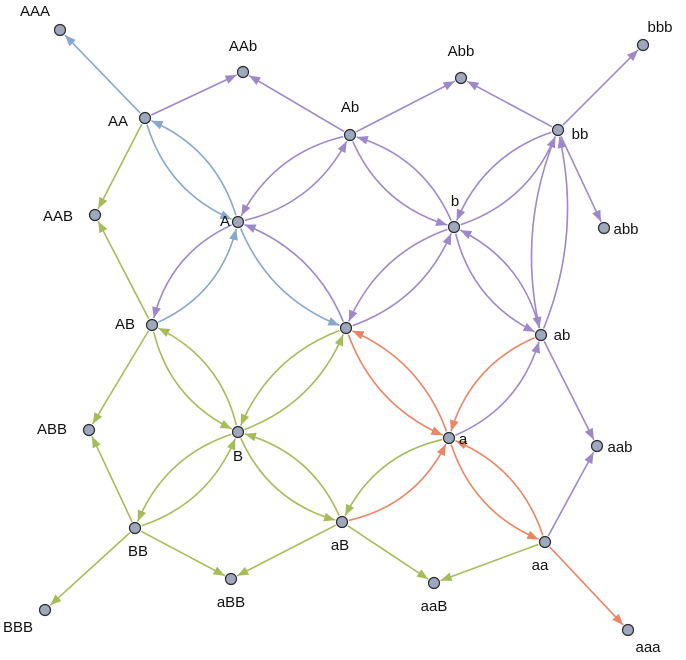 The width and height of the screenshot is (686, 660). What do you see at coordinates (648, 647) in the screenshot?
I see `node-label: aaa` at bounding box center [648, 647].